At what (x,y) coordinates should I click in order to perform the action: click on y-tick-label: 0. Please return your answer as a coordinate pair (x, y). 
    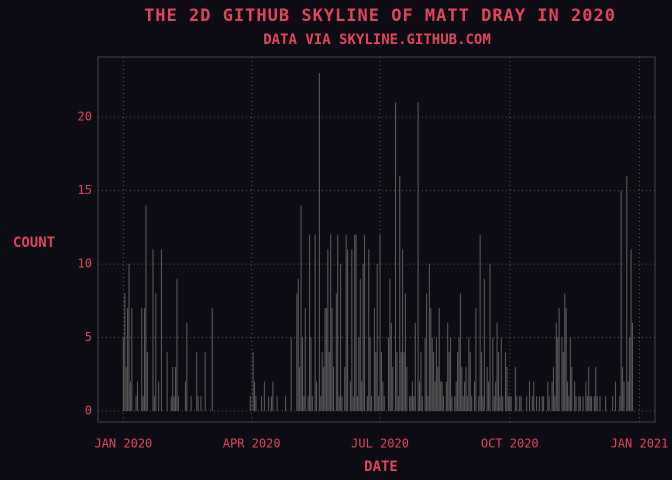
    Looking at the image, I should click on (88, 410).